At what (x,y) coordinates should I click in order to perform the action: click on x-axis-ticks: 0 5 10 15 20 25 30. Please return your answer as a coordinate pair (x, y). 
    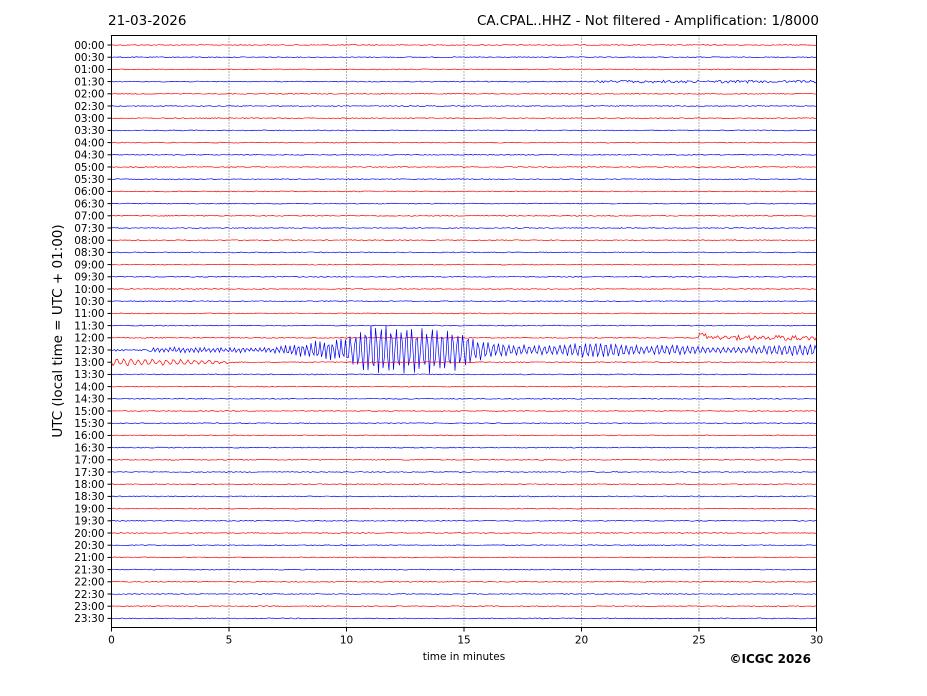
    Looking at the image, I should click on (465, 637).